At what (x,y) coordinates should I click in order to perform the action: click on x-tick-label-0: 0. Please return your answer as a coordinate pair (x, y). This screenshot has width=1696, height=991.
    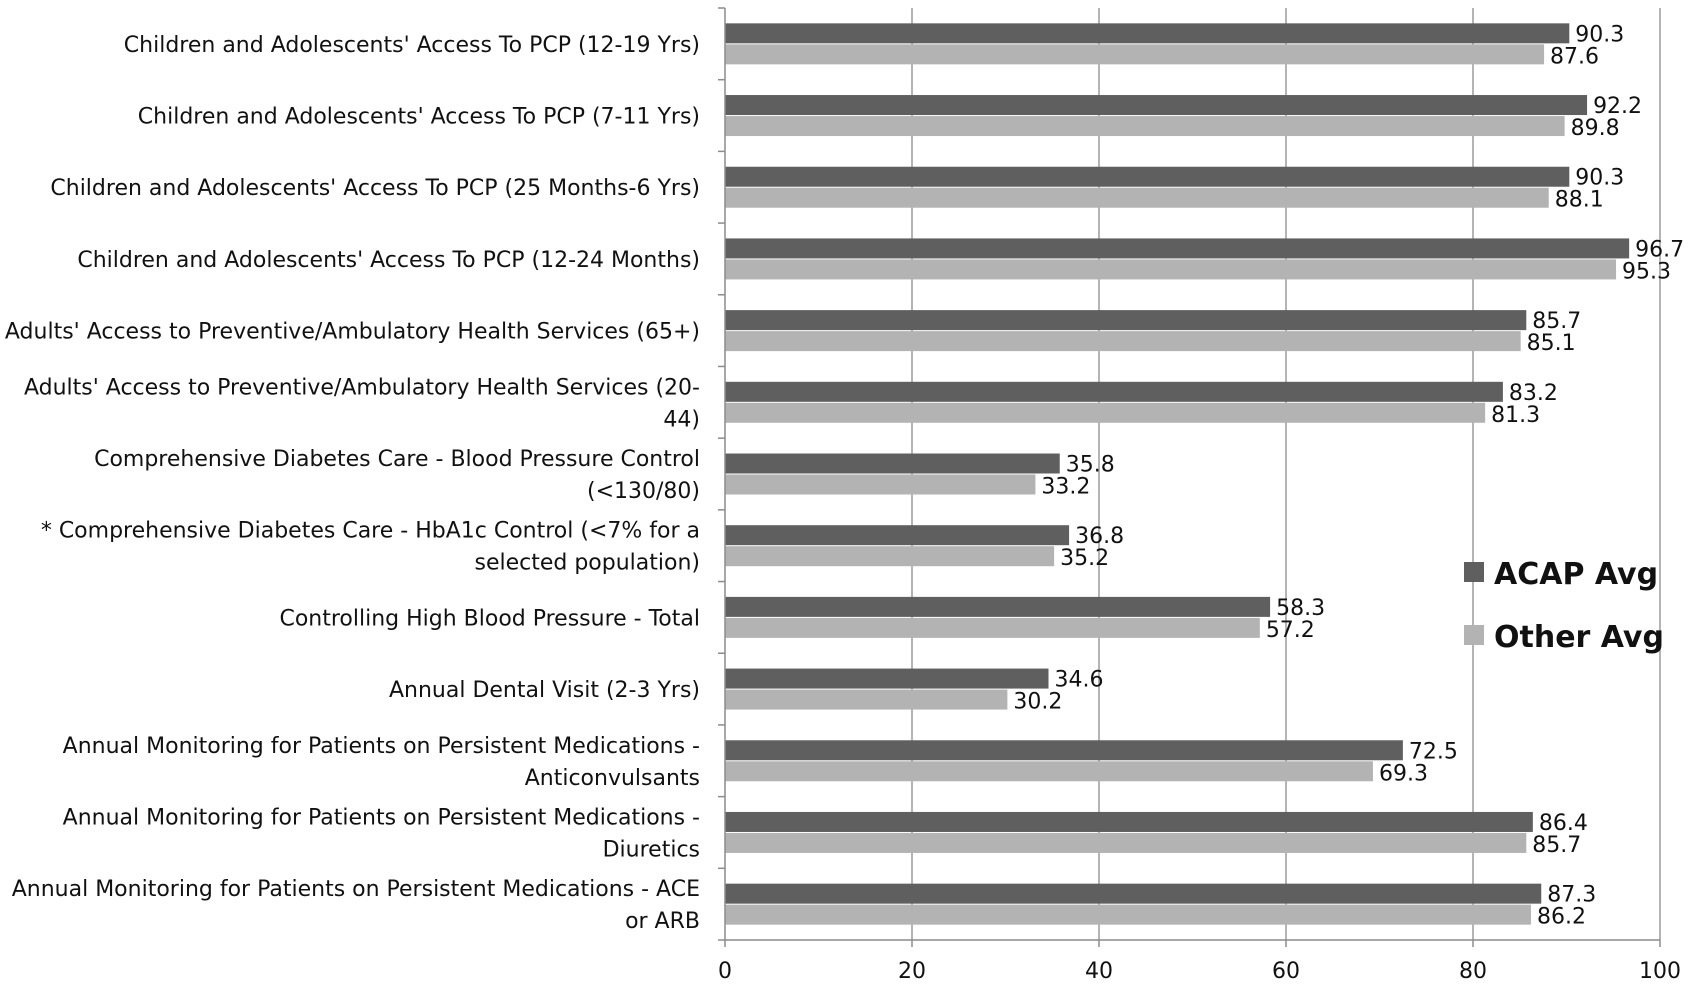
    Looking at the image, I should click on (725, 971).